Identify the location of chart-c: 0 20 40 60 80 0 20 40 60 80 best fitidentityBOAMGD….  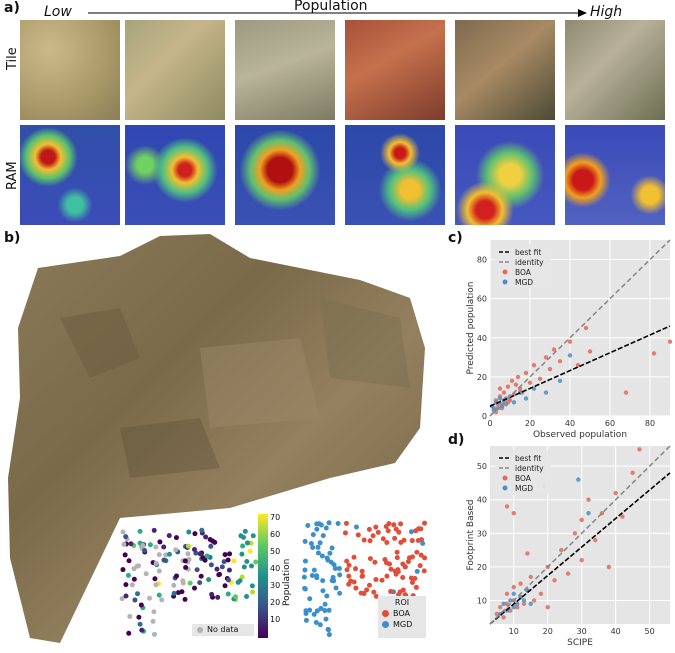
(569, 339).